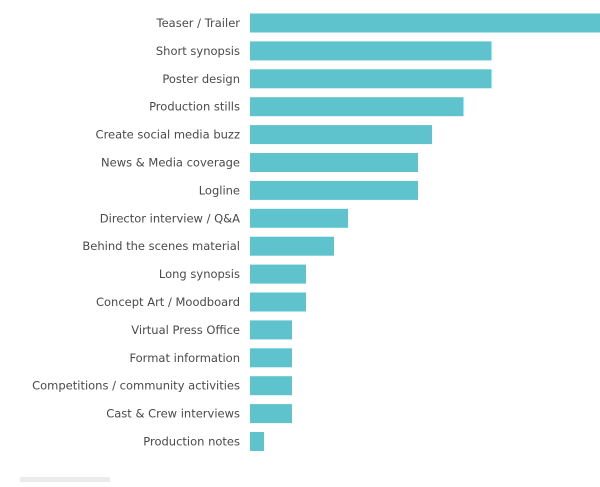 The image size is (600, 487). What do you see at coordinates (136, 386) in the screenshot?
I see `category-label: Competitions / community activities` at bounding box center [136, 386].